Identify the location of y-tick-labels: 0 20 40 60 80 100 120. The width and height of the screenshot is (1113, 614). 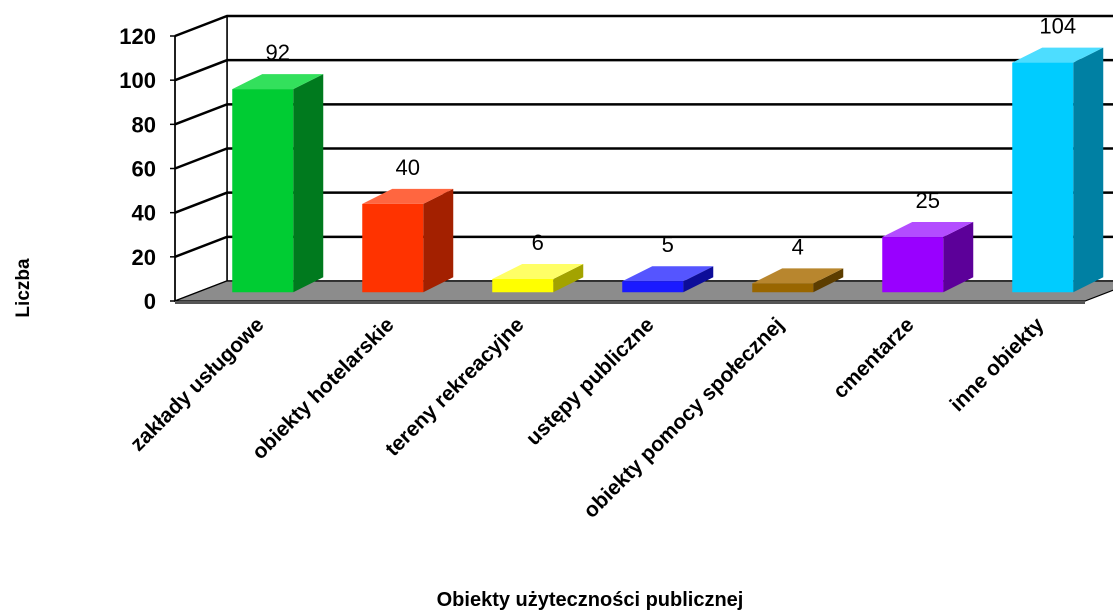
(147, 169).